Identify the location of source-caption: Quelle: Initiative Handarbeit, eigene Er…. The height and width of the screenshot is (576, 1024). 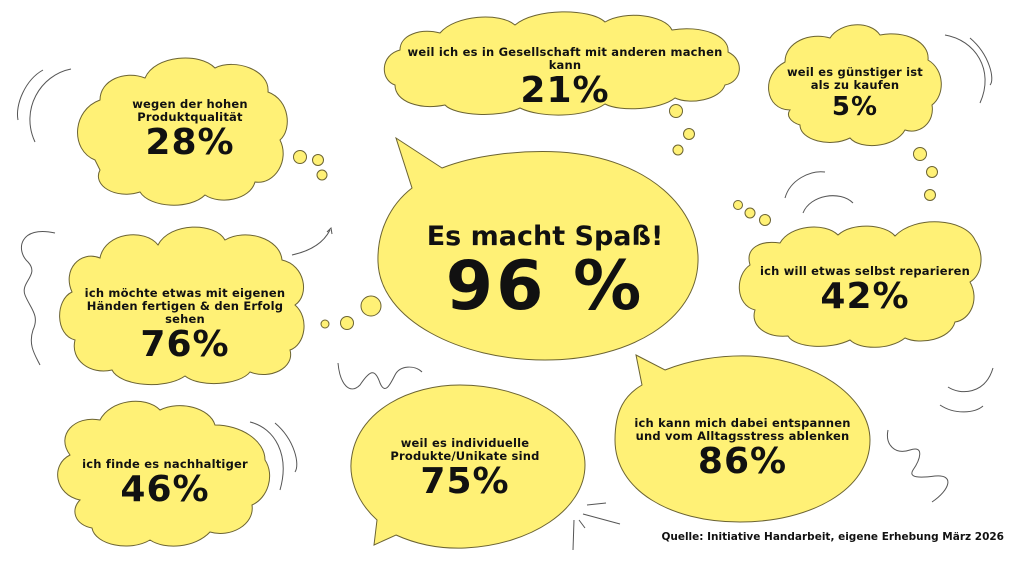
(832, 537).